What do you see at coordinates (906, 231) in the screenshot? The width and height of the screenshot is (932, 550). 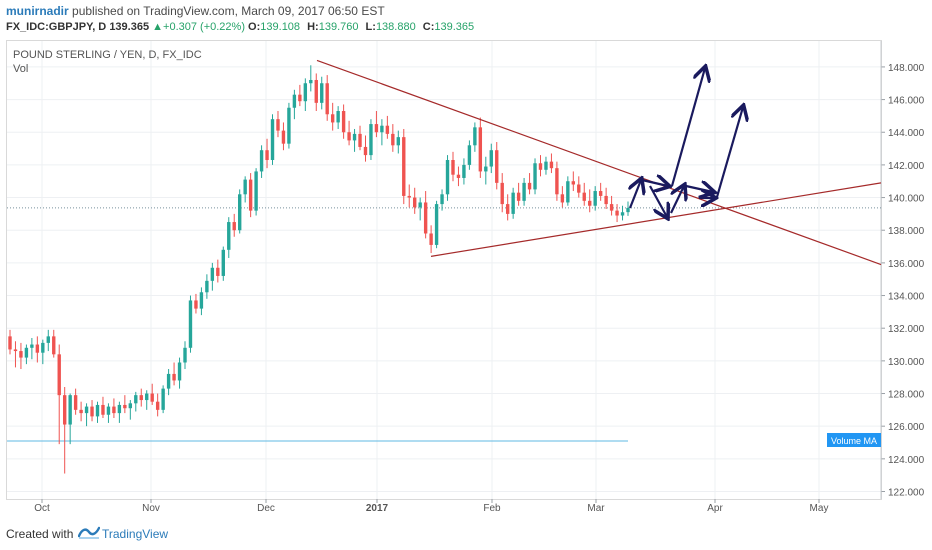 I see `y-tick-label: 138.000` at bounding box center [906, 231].